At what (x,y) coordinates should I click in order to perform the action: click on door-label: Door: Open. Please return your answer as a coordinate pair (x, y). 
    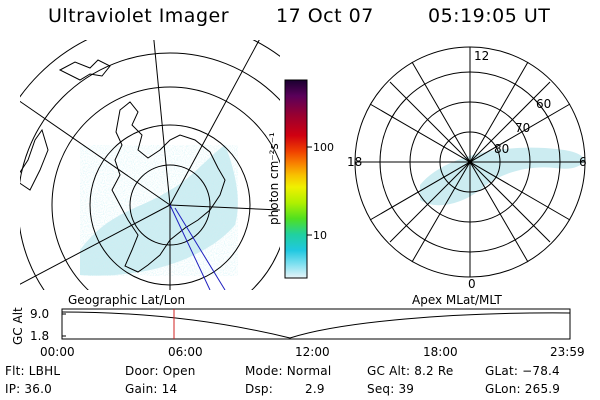
    Looking at the image, I should click on (160, 371).